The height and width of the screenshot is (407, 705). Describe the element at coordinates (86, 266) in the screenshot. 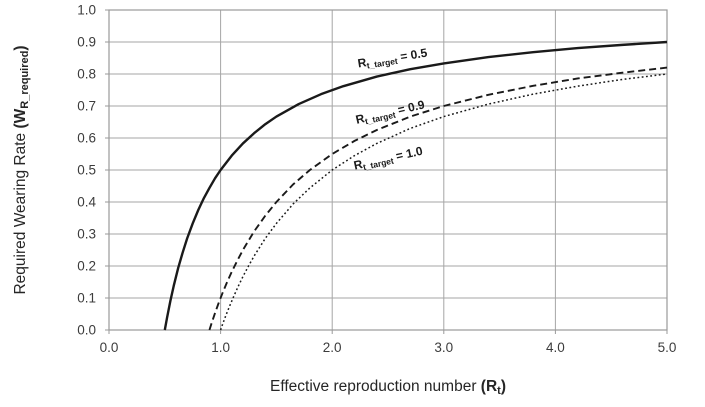

I see `y-tick-label: 0.2` at that location.